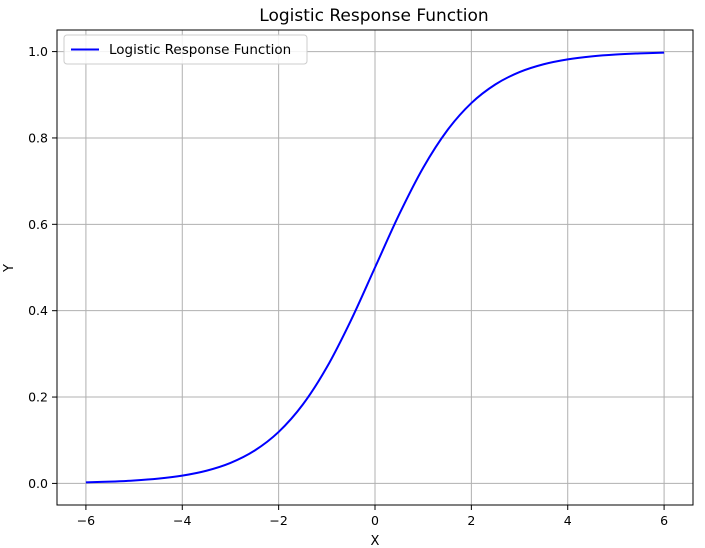 The image size is (705, 548). What do you see at coordinates (38, 310) in the screenshot?
I see `y-tick-label: 0.4` at bounding box center [38, 310].